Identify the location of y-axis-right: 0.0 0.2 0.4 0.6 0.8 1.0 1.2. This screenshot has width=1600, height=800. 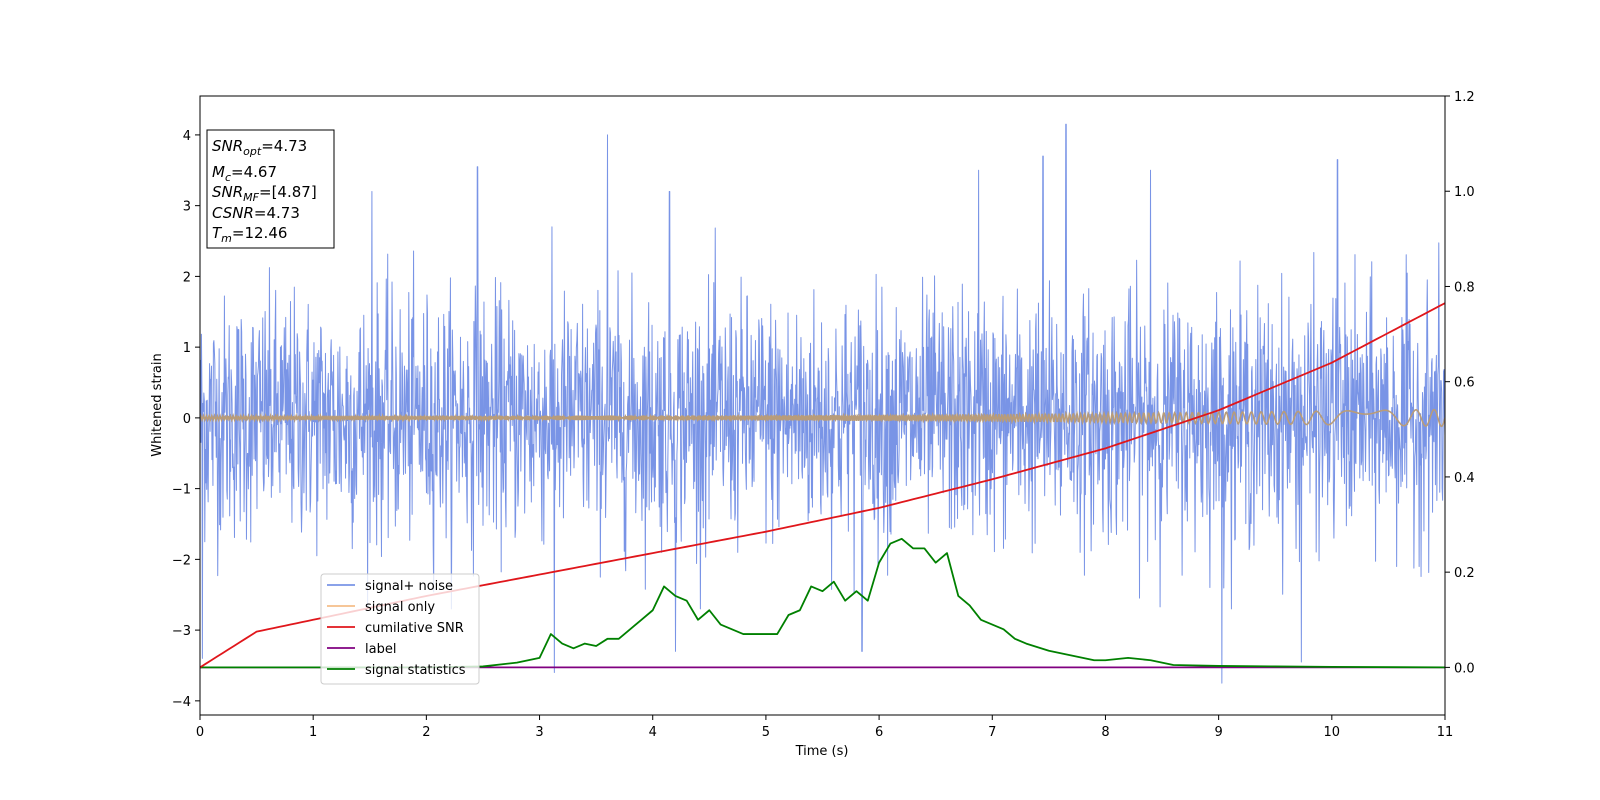
(1460, 383).